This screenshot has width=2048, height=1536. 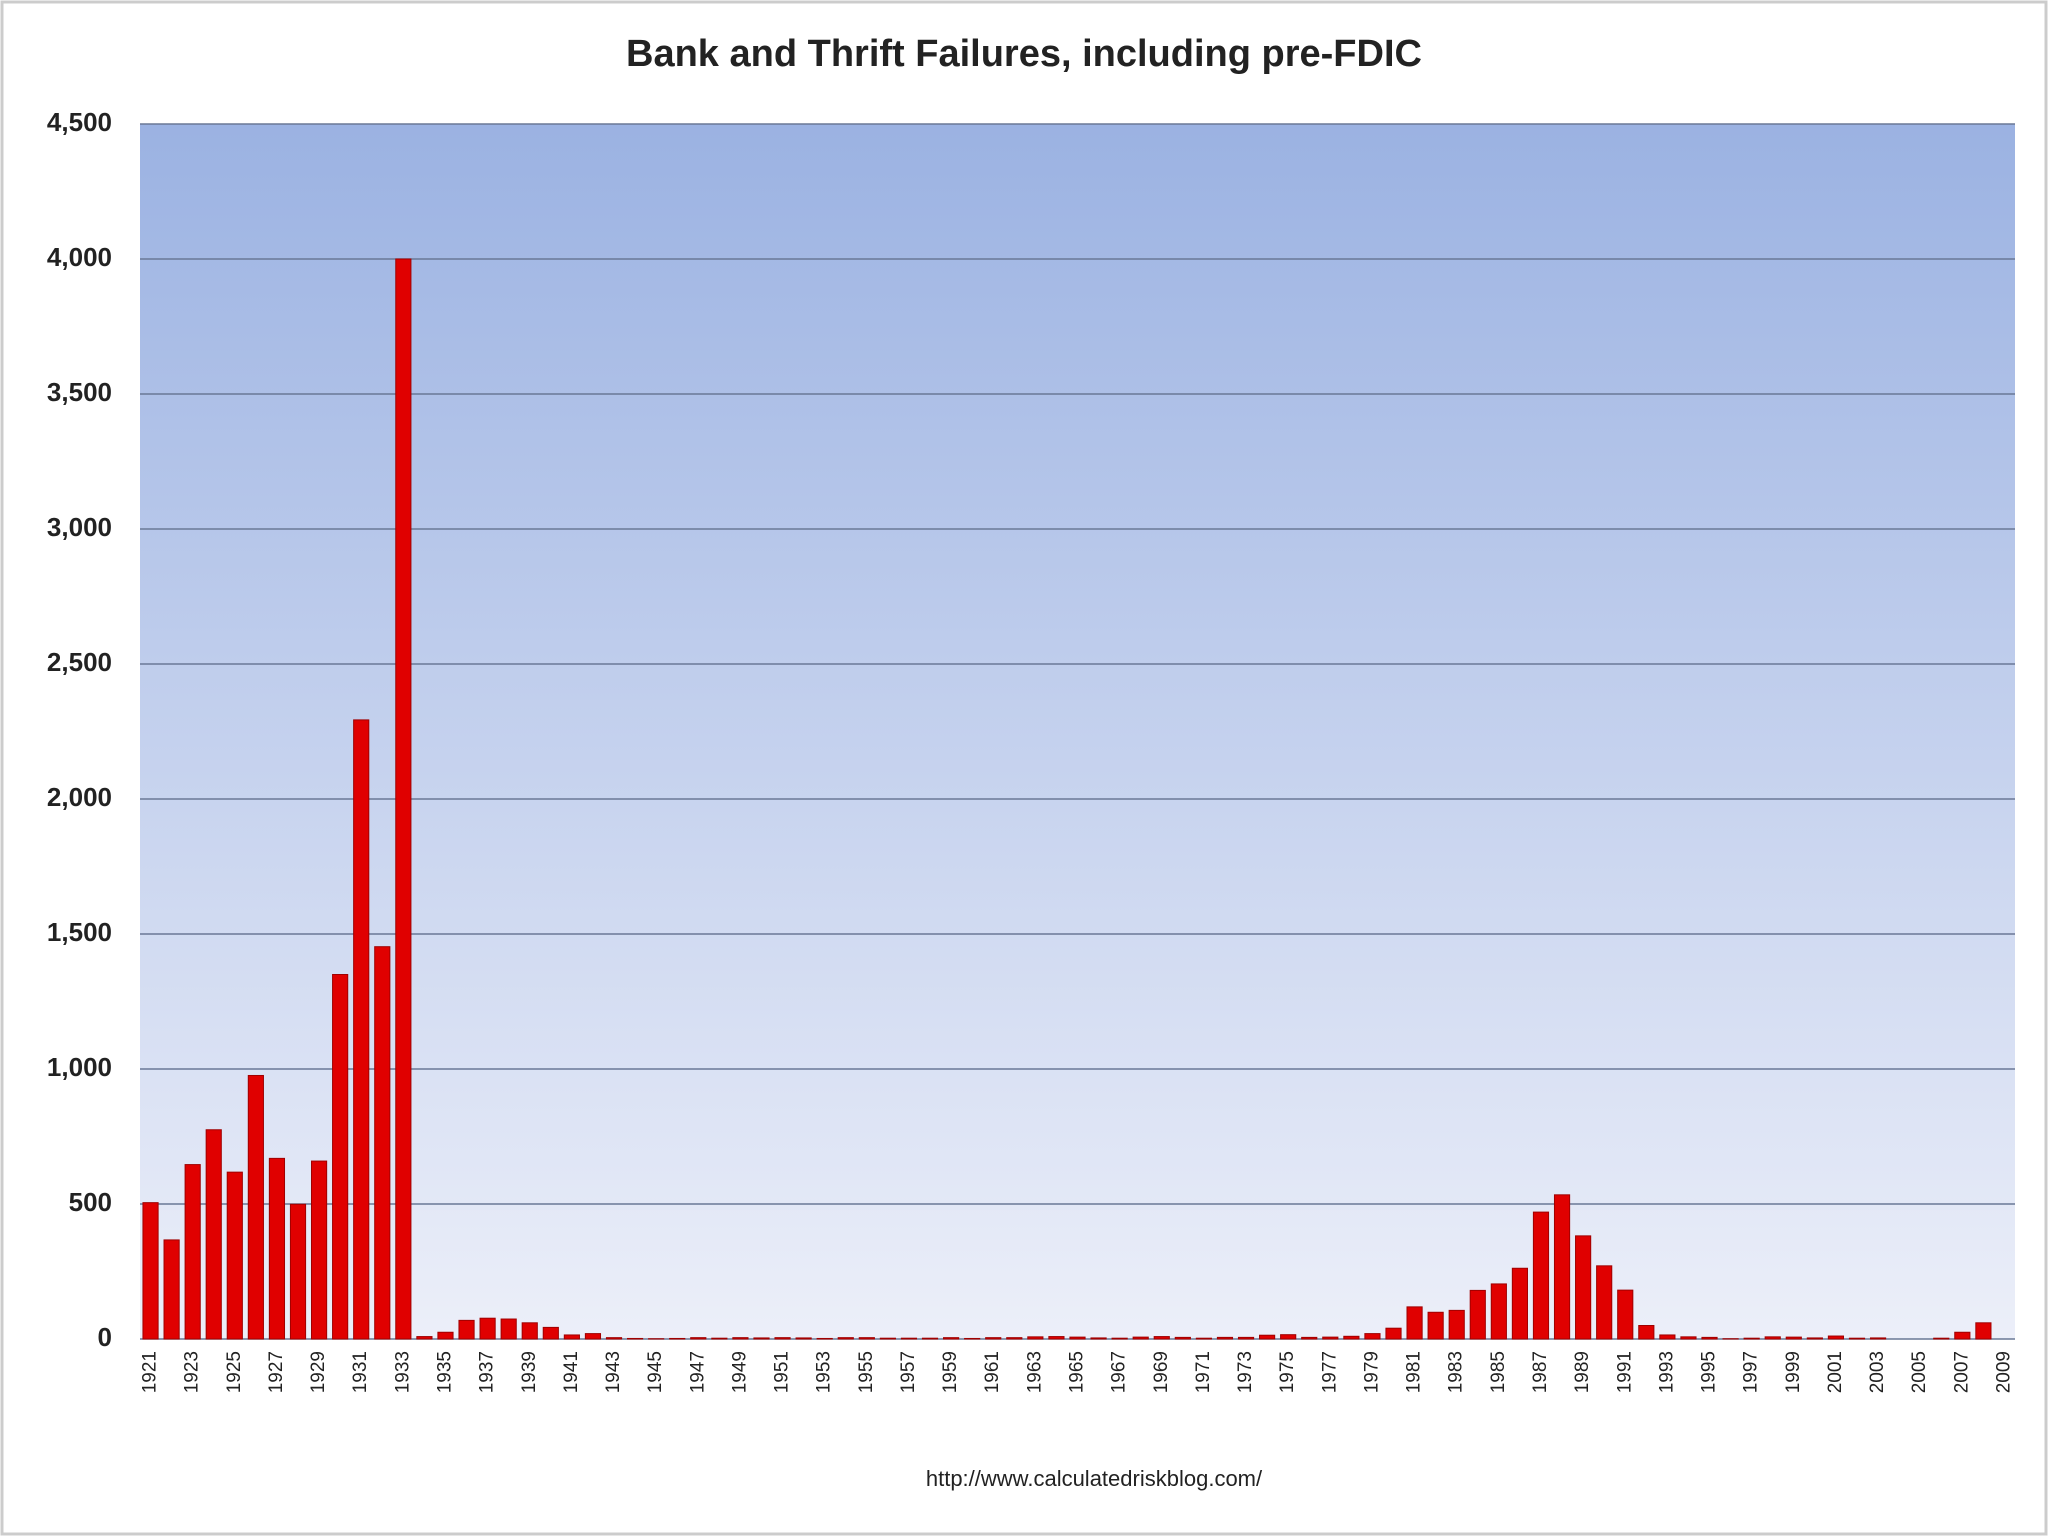 What do you see at coordinates (1498, 1372) in the screenshot?
I see `x-tick-label: 1985` at bounding box center [1498, 1372].